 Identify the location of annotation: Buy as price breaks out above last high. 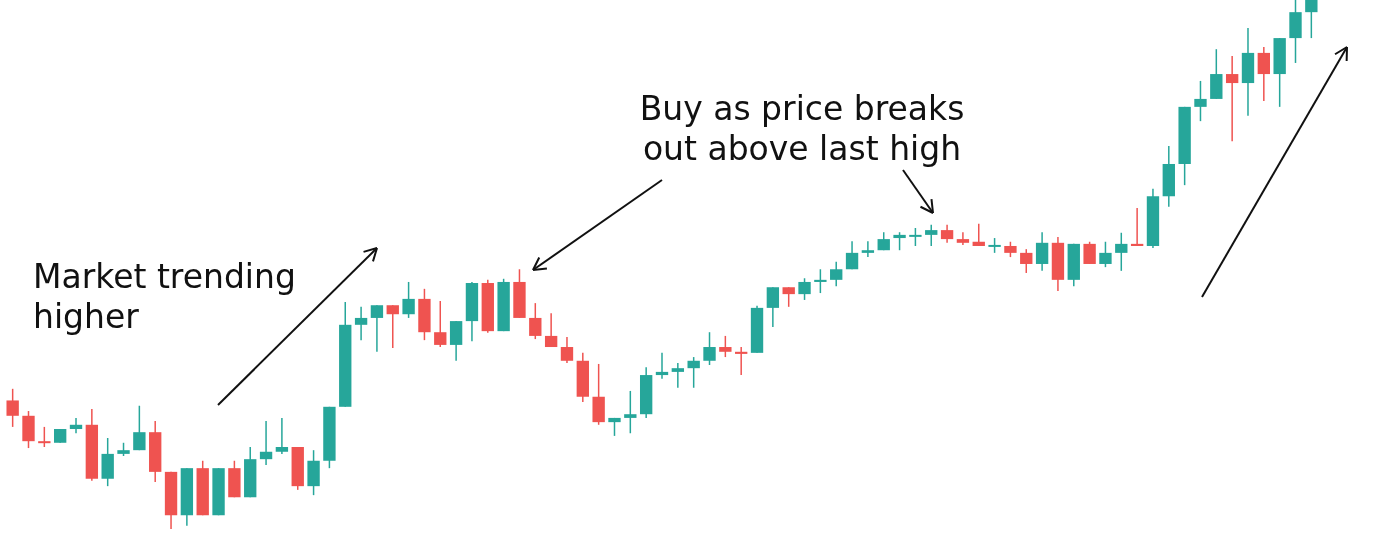
(802, 128).